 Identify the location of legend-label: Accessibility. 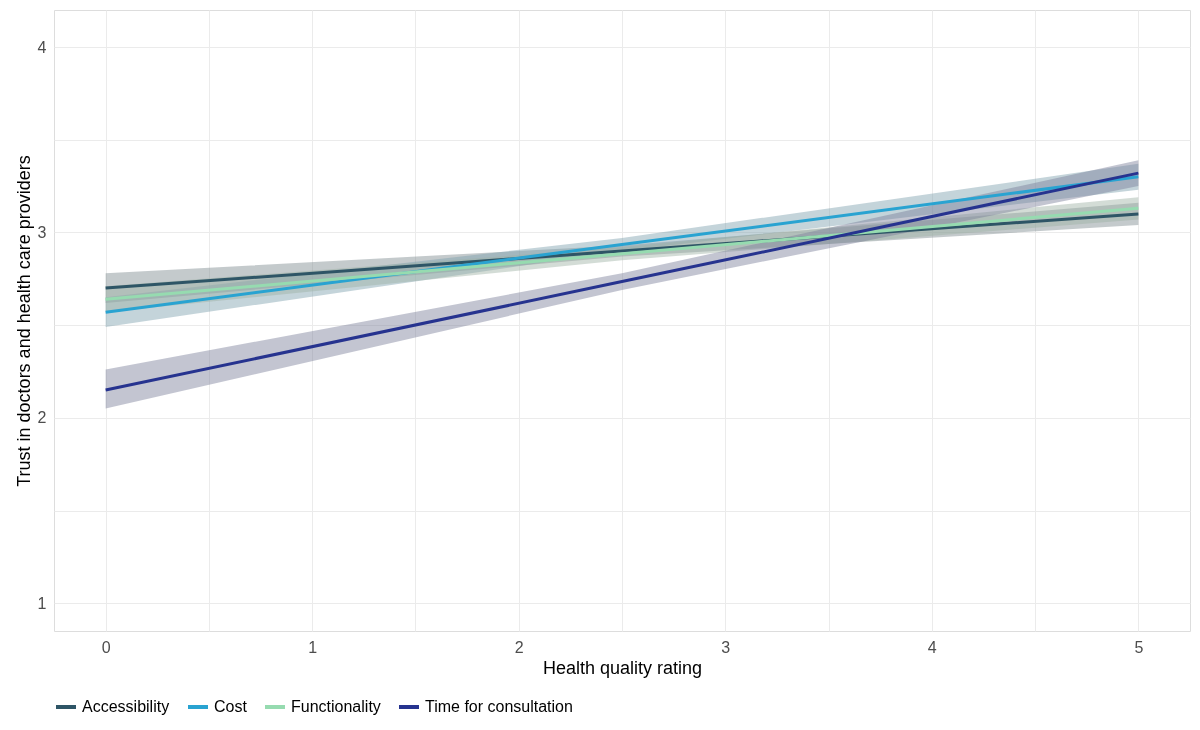
(126, 706).